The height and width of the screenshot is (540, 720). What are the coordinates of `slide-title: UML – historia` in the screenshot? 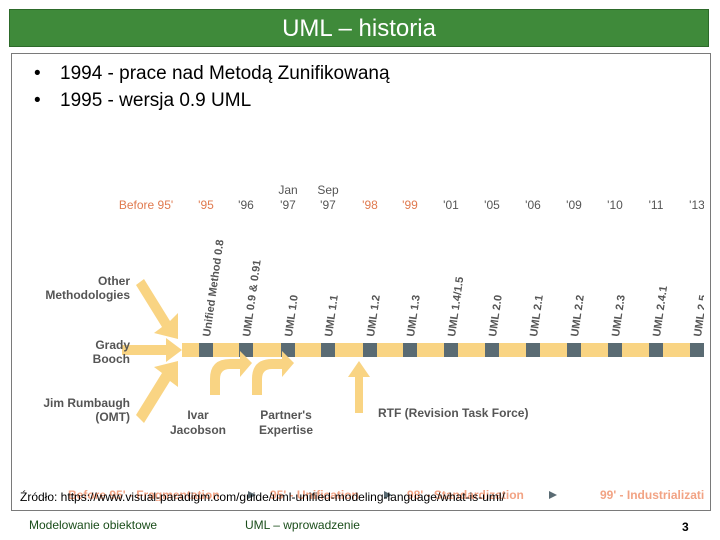 It's located at (359, 28).